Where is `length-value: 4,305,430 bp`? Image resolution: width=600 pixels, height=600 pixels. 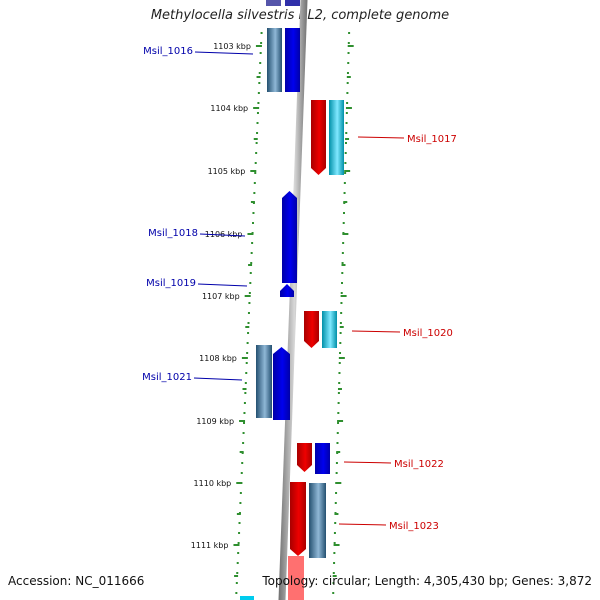 length-value: 4,305,430 bp is located at coordinates (463, 581).